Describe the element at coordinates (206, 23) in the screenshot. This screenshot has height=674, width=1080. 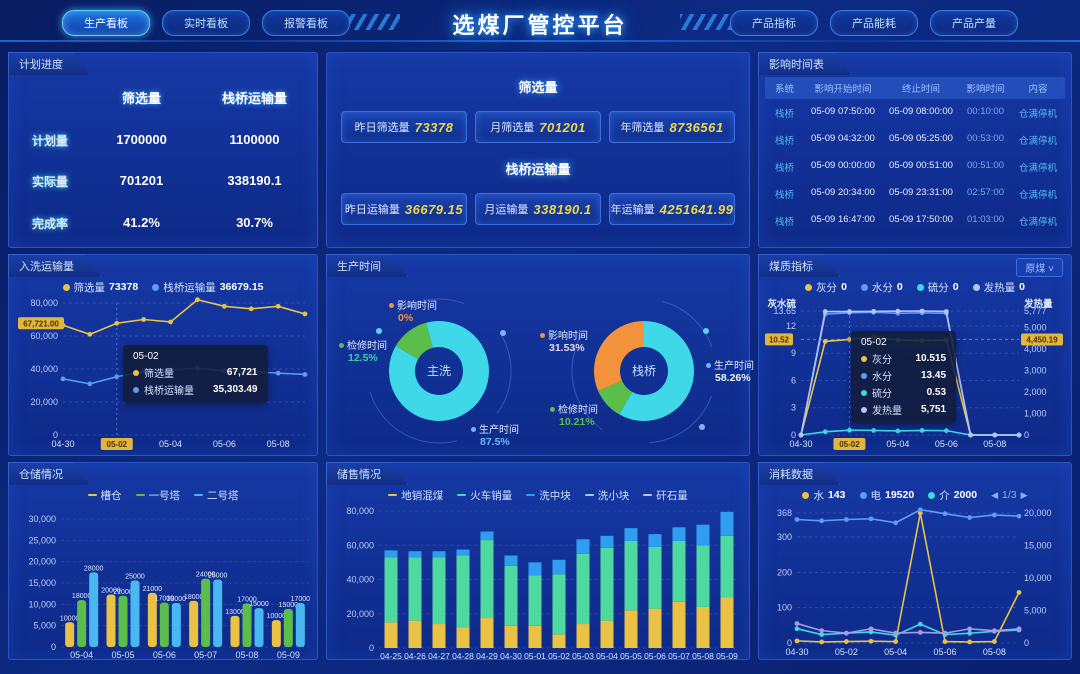
I see `tab-realtime-board: 实时看板` at that location.